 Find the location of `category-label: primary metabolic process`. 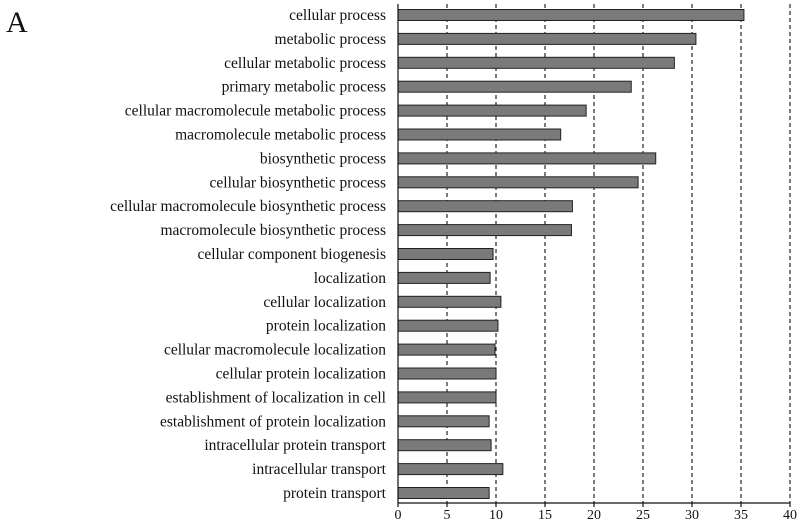

category-label: primary metabolic process is located at coordinates (304, 87).